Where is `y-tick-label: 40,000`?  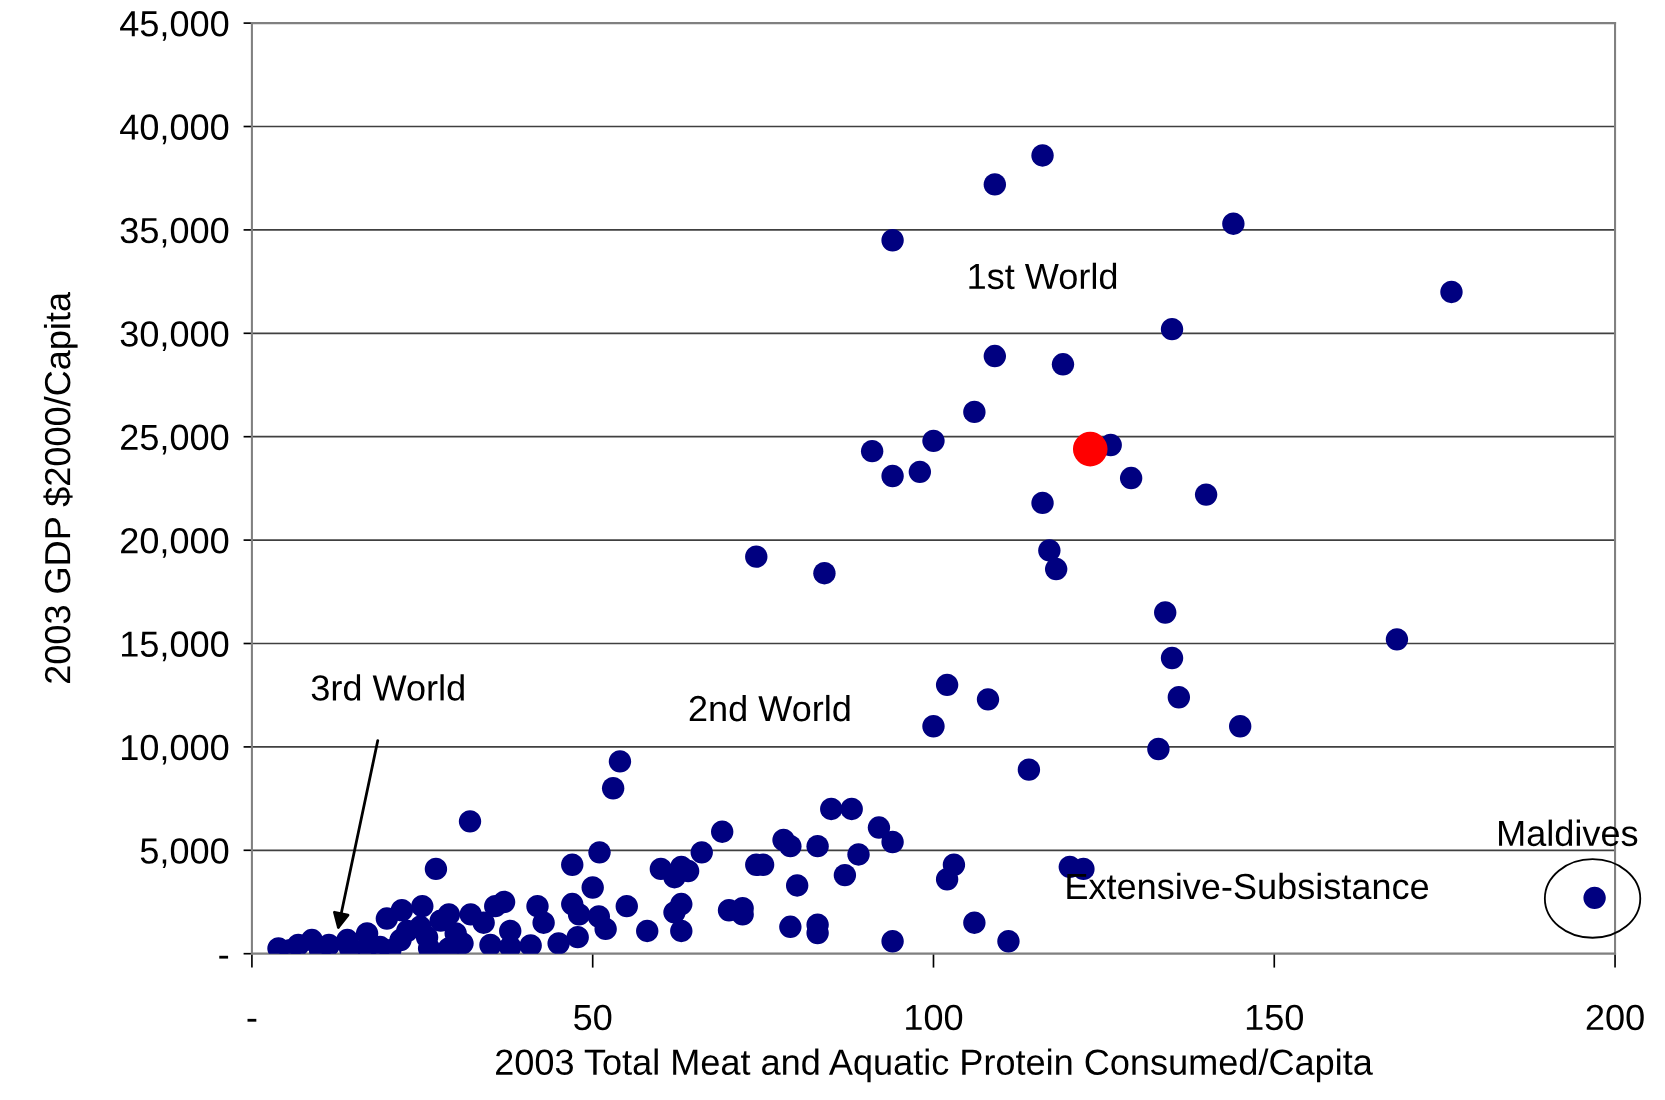 y-tick-label: 40,000 is located at coordinates (174, 129).